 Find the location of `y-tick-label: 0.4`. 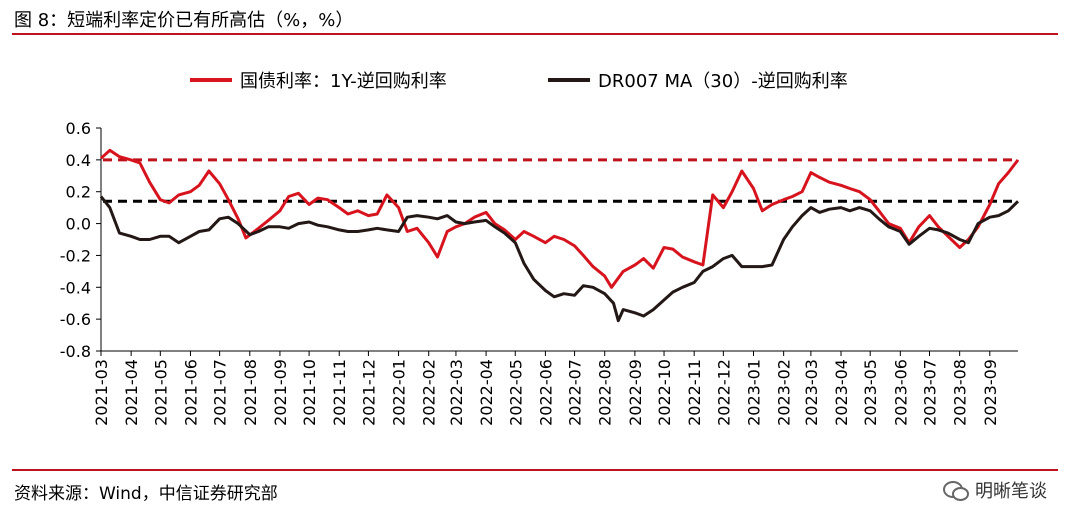

y-tick-label: 0.4 is located at coordinates (78, 160).